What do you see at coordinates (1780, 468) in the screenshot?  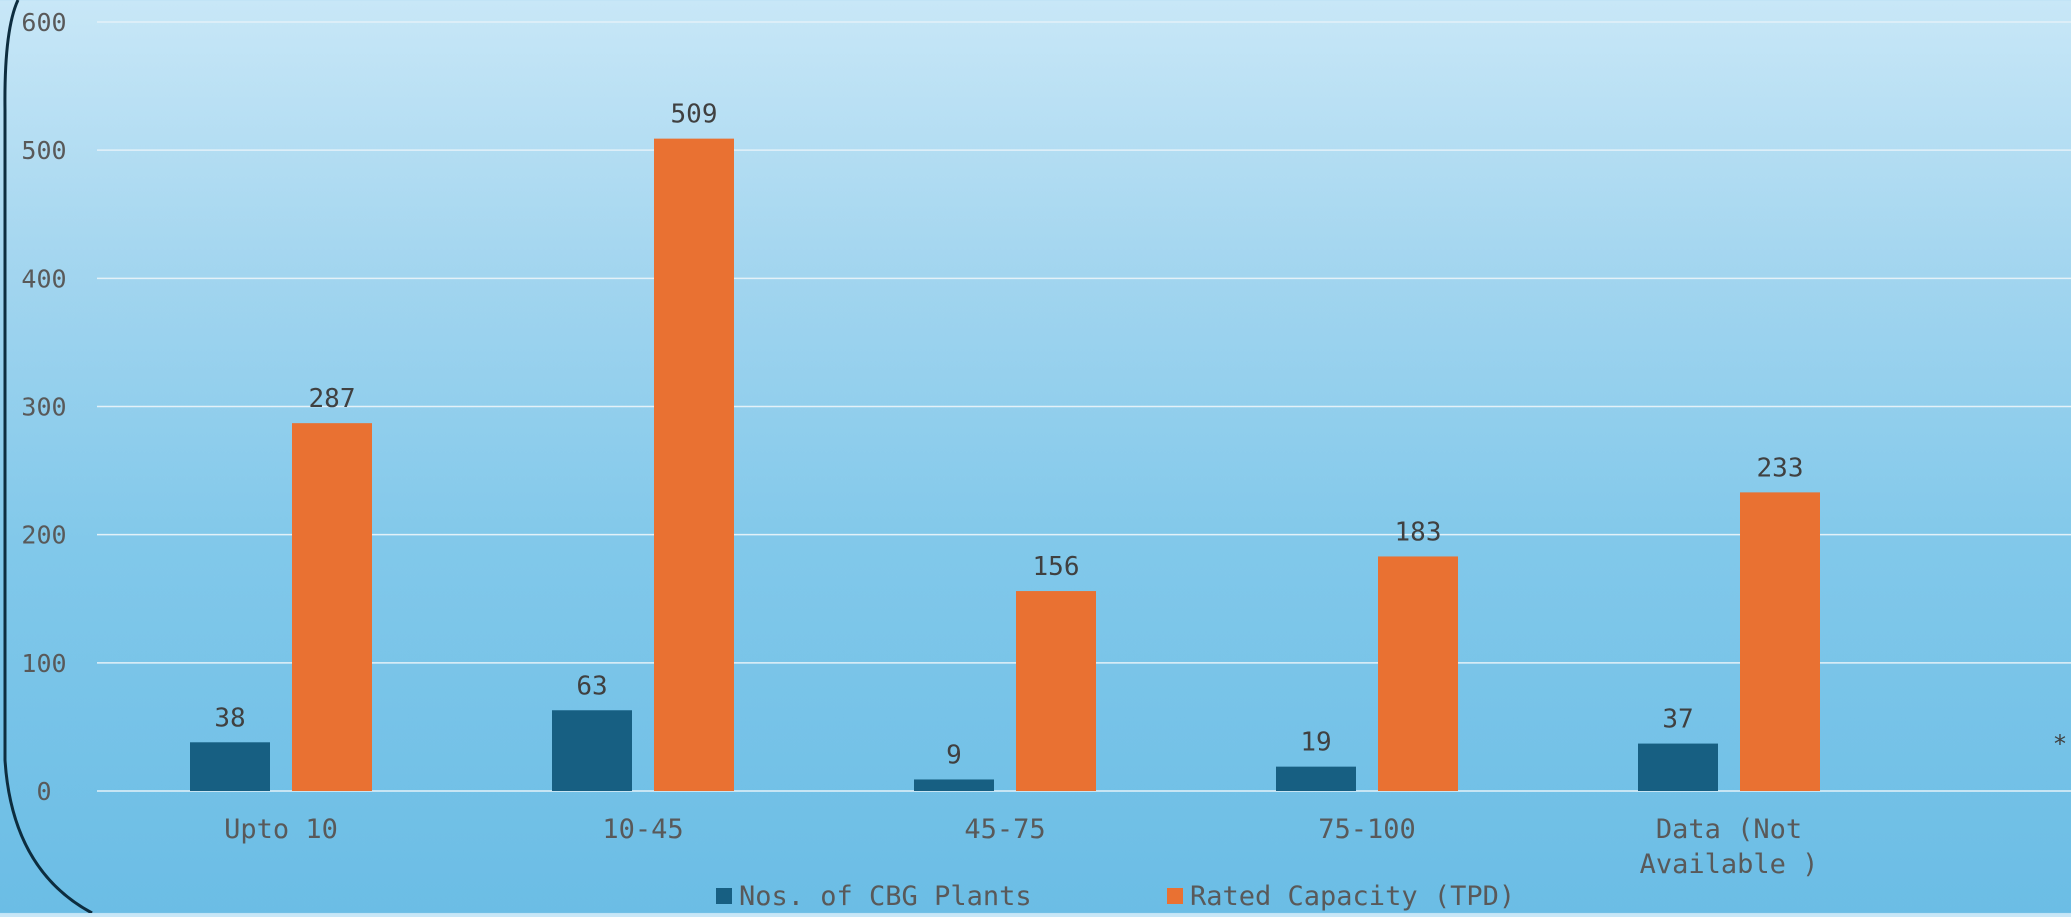 I see `bar-value-label: 233` at bounding box center [1780, 468].